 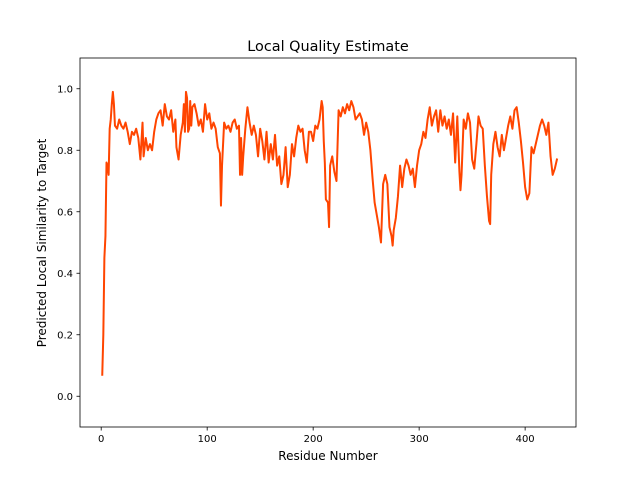 What do you see at coordinates (328, 47) in the screenshot?
I see `chart-title: Local Quality Estimate` at bounding box center [328, 47].